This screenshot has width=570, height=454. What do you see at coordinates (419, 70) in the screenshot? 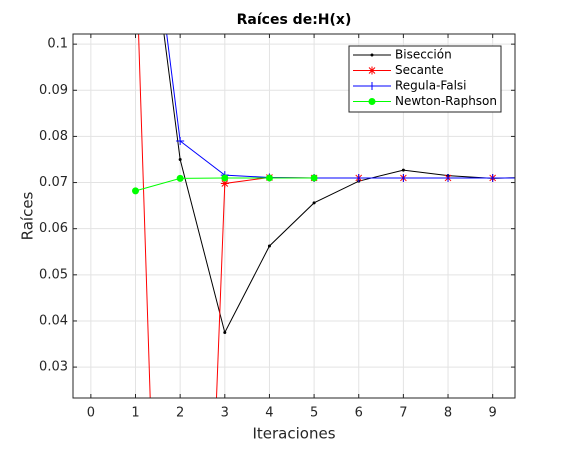
I see `legend-label: Secante` at bounding box center [419, 70].